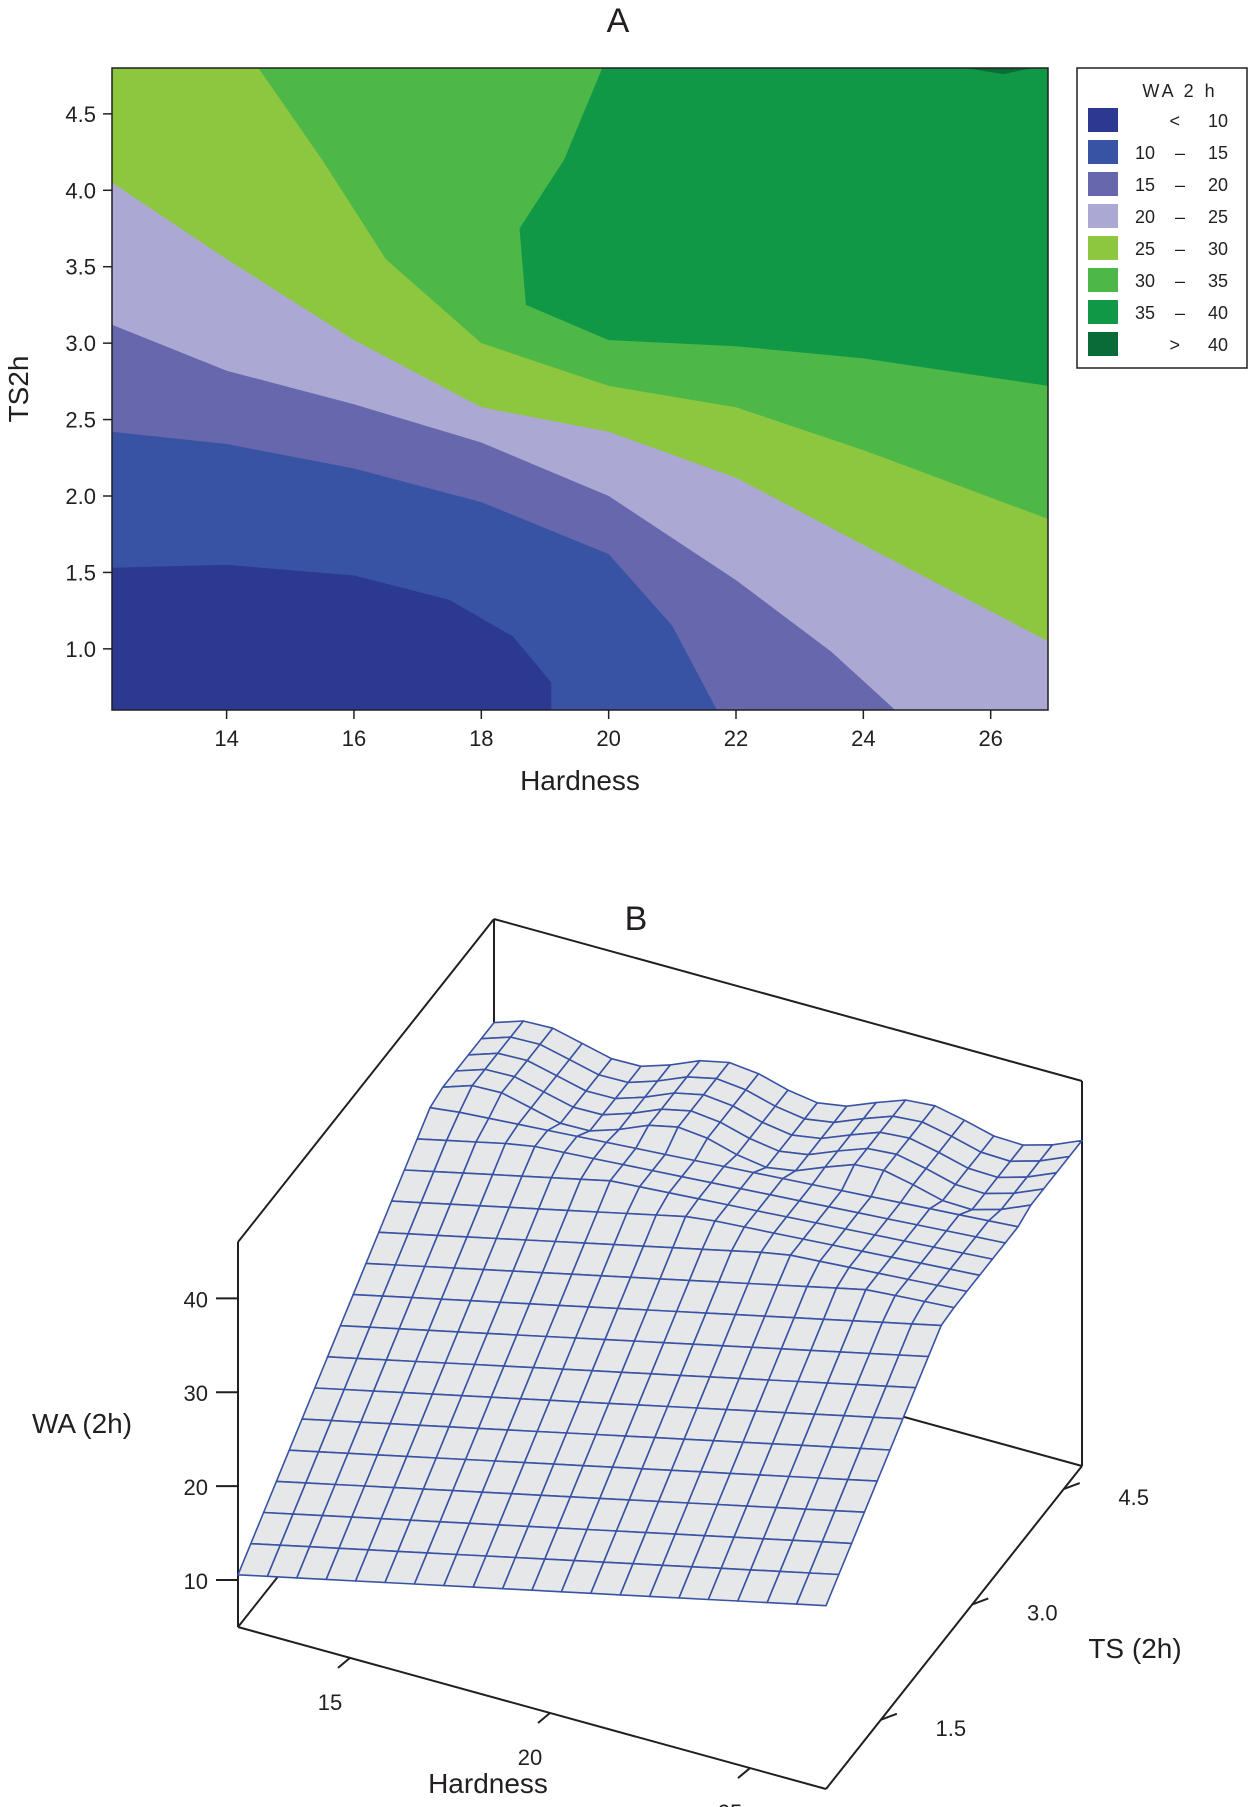  Describe the element at coordinates (196, 1393) in the screenshot. I see `z-tick-label: 30` at that location.